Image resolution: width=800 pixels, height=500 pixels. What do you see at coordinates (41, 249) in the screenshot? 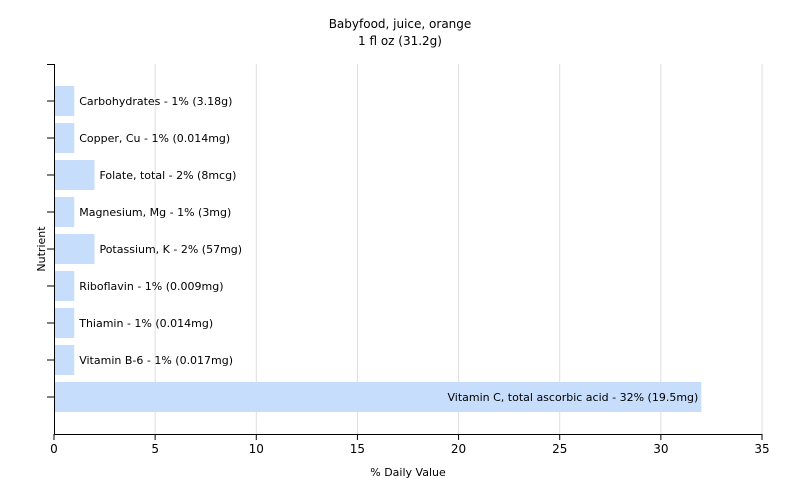
I see `y-axis-title: Nutrient` at bounding box center [41, 249].